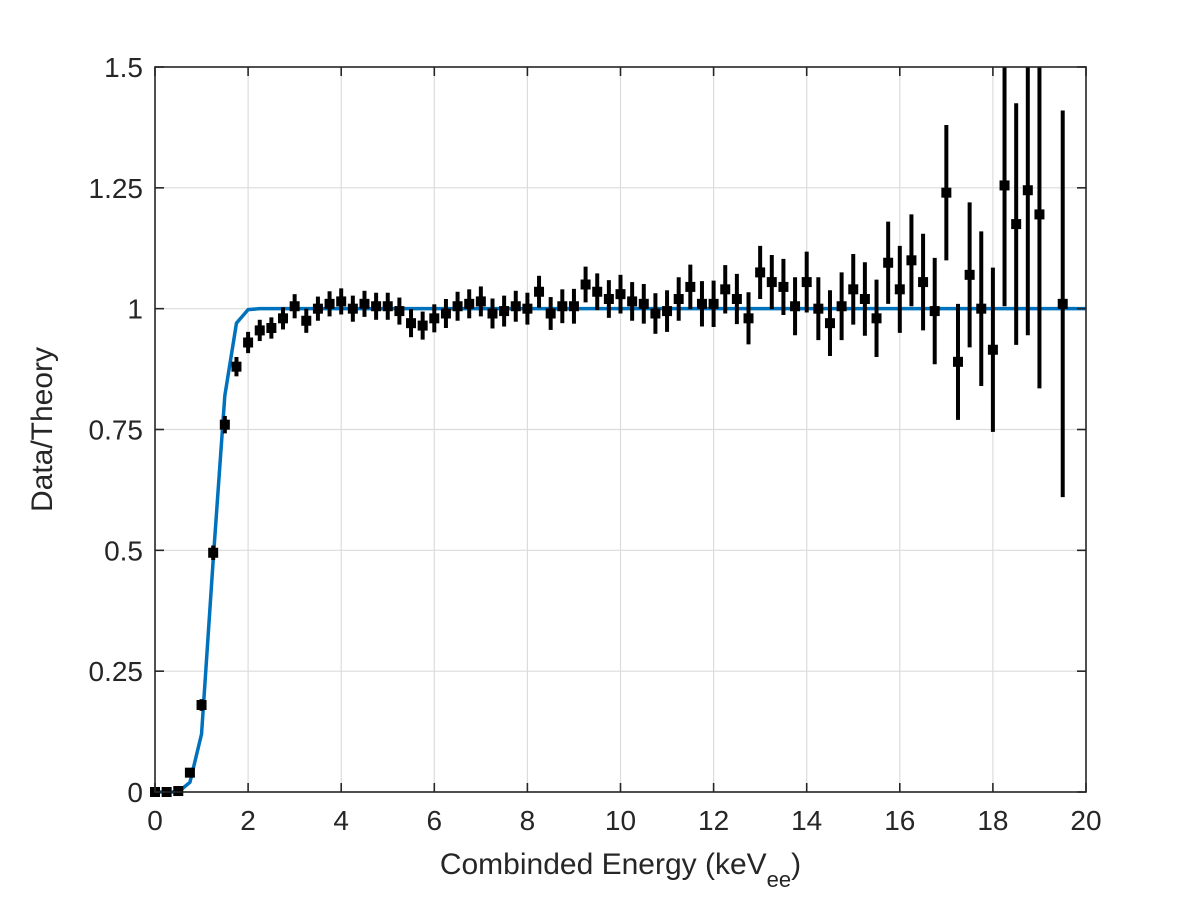  I want to click on y-tick-label: 0.5, so click(123, 550).